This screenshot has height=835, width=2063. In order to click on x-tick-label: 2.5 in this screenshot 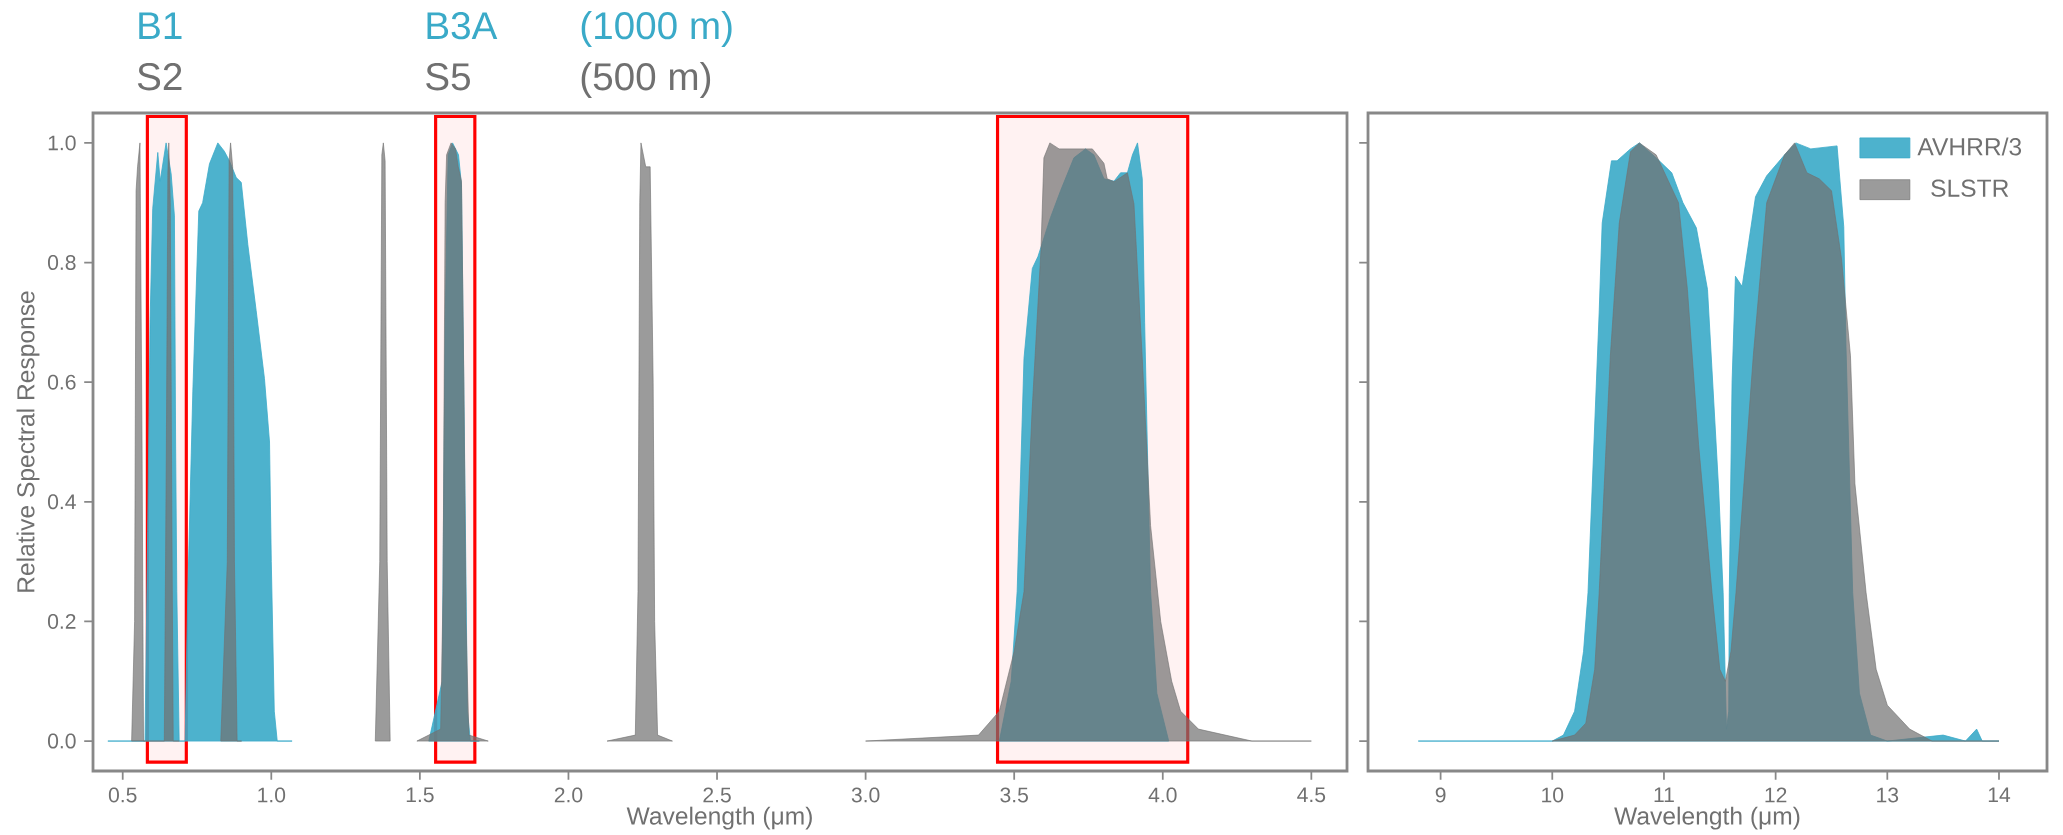, I will do `click(717, 795)`.